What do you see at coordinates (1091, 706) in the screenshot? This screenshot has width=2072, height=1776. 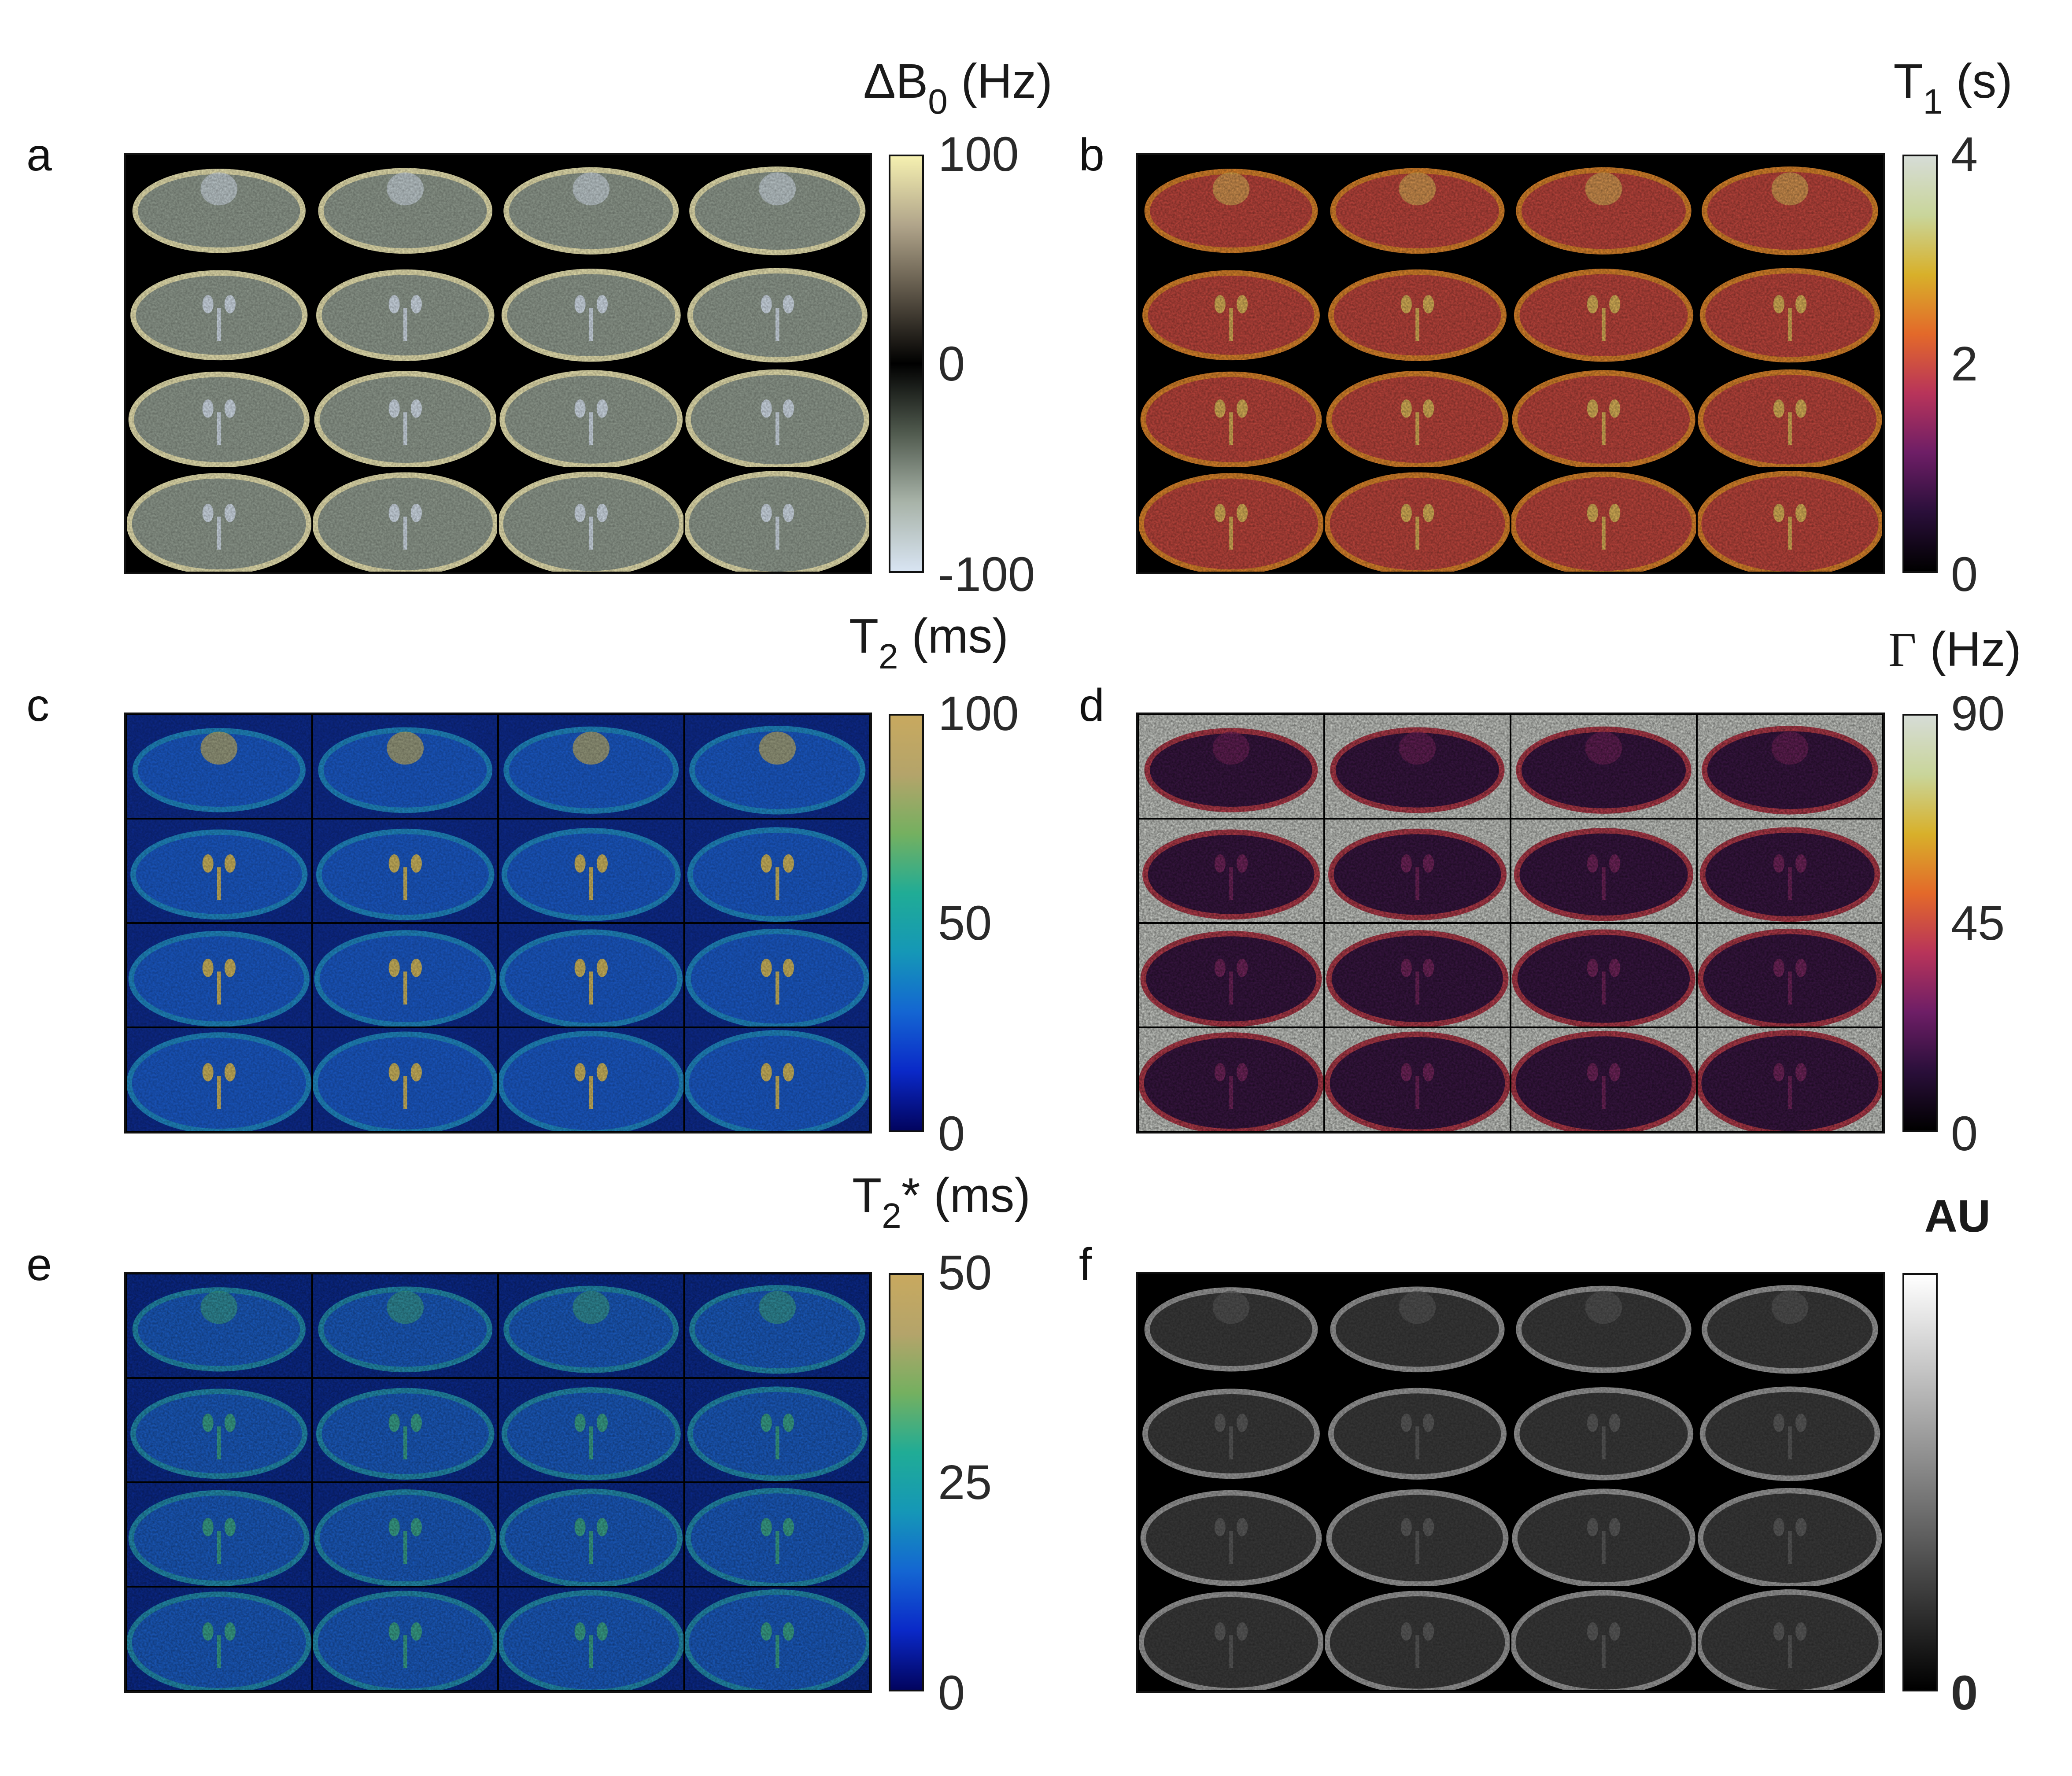 I see `panel-letter: d` at bounding box center [1091, 706].